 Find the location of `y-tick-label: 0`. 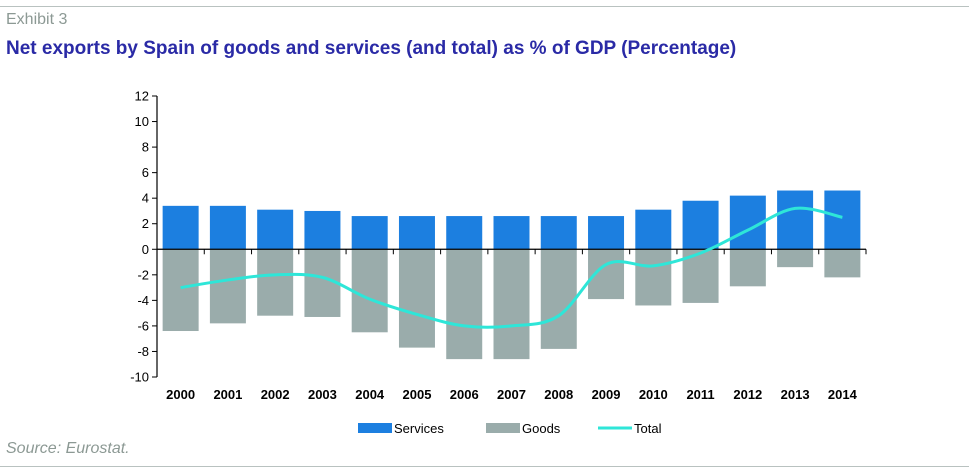

y-tick-label: 0 is located at coordinates (145, 249).